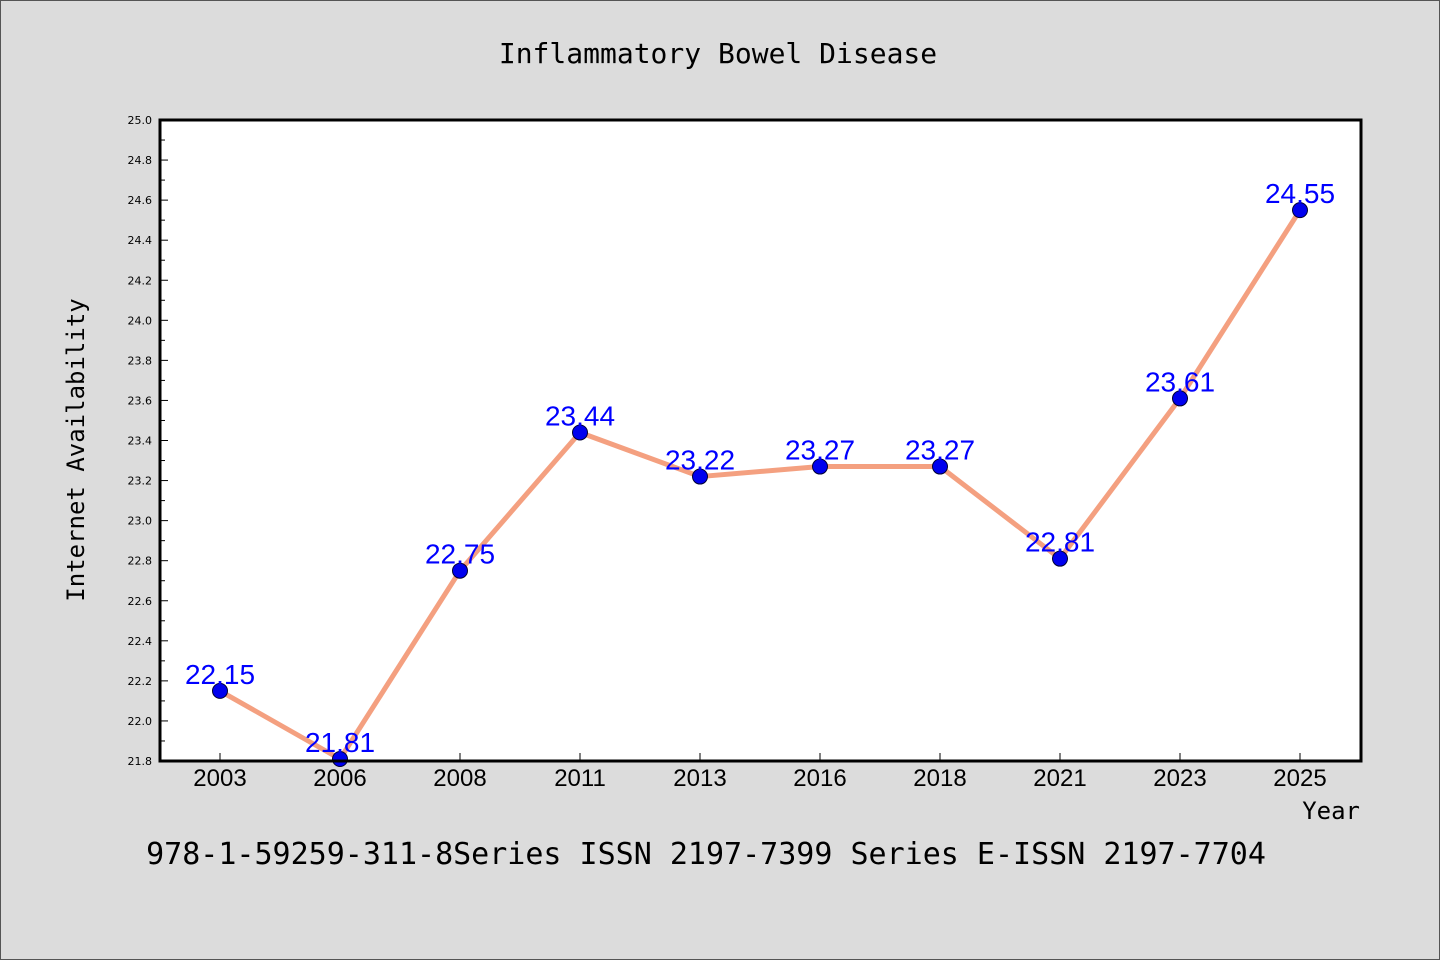  What do you see at coordinates (140, 160) in the screenshot?
I see `y-tick-label: 24.8` at bounding box center [140, 160].